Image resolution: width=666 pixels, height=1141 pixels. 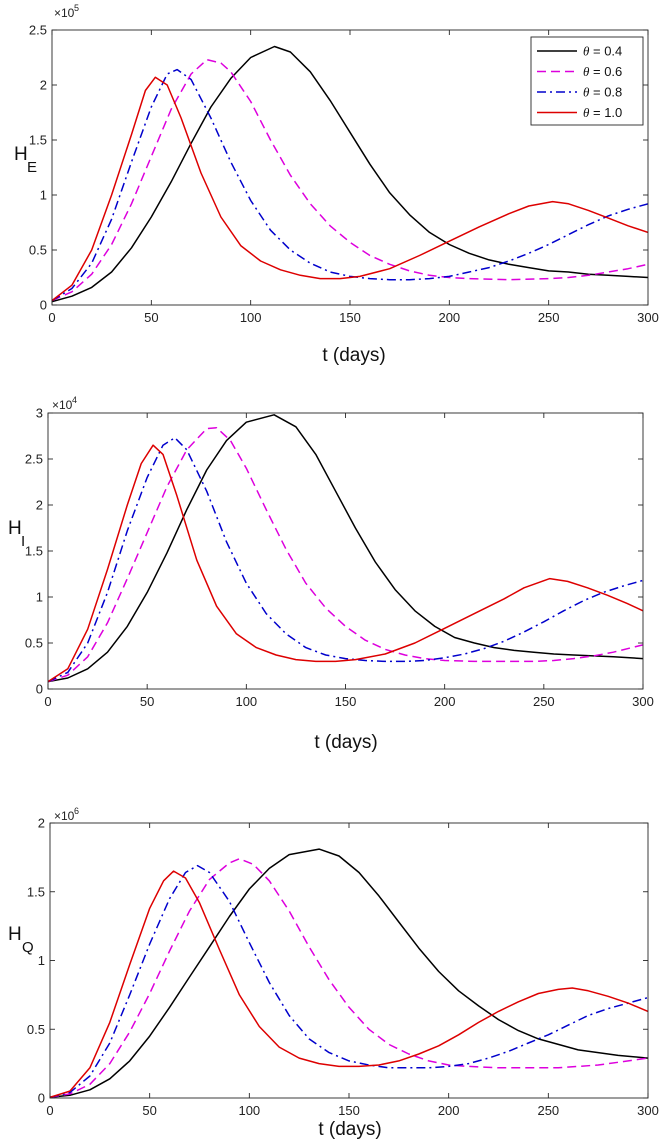 I want to click on x-tick-label-he-3: 150, so click(x=350, y=317).